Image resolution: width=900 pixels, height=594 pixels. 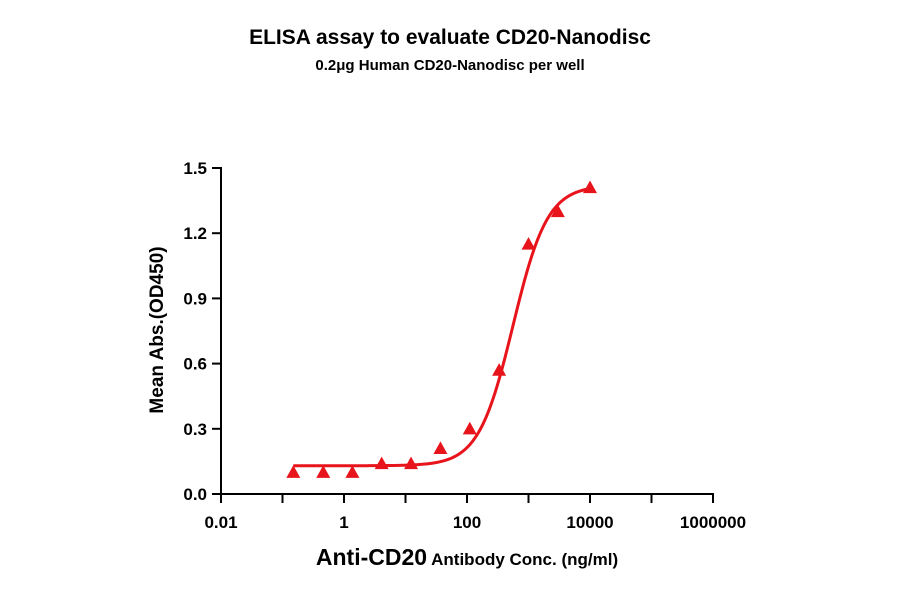 I want to click on y-tick-label: 0.6, so click(x=195, y=364).